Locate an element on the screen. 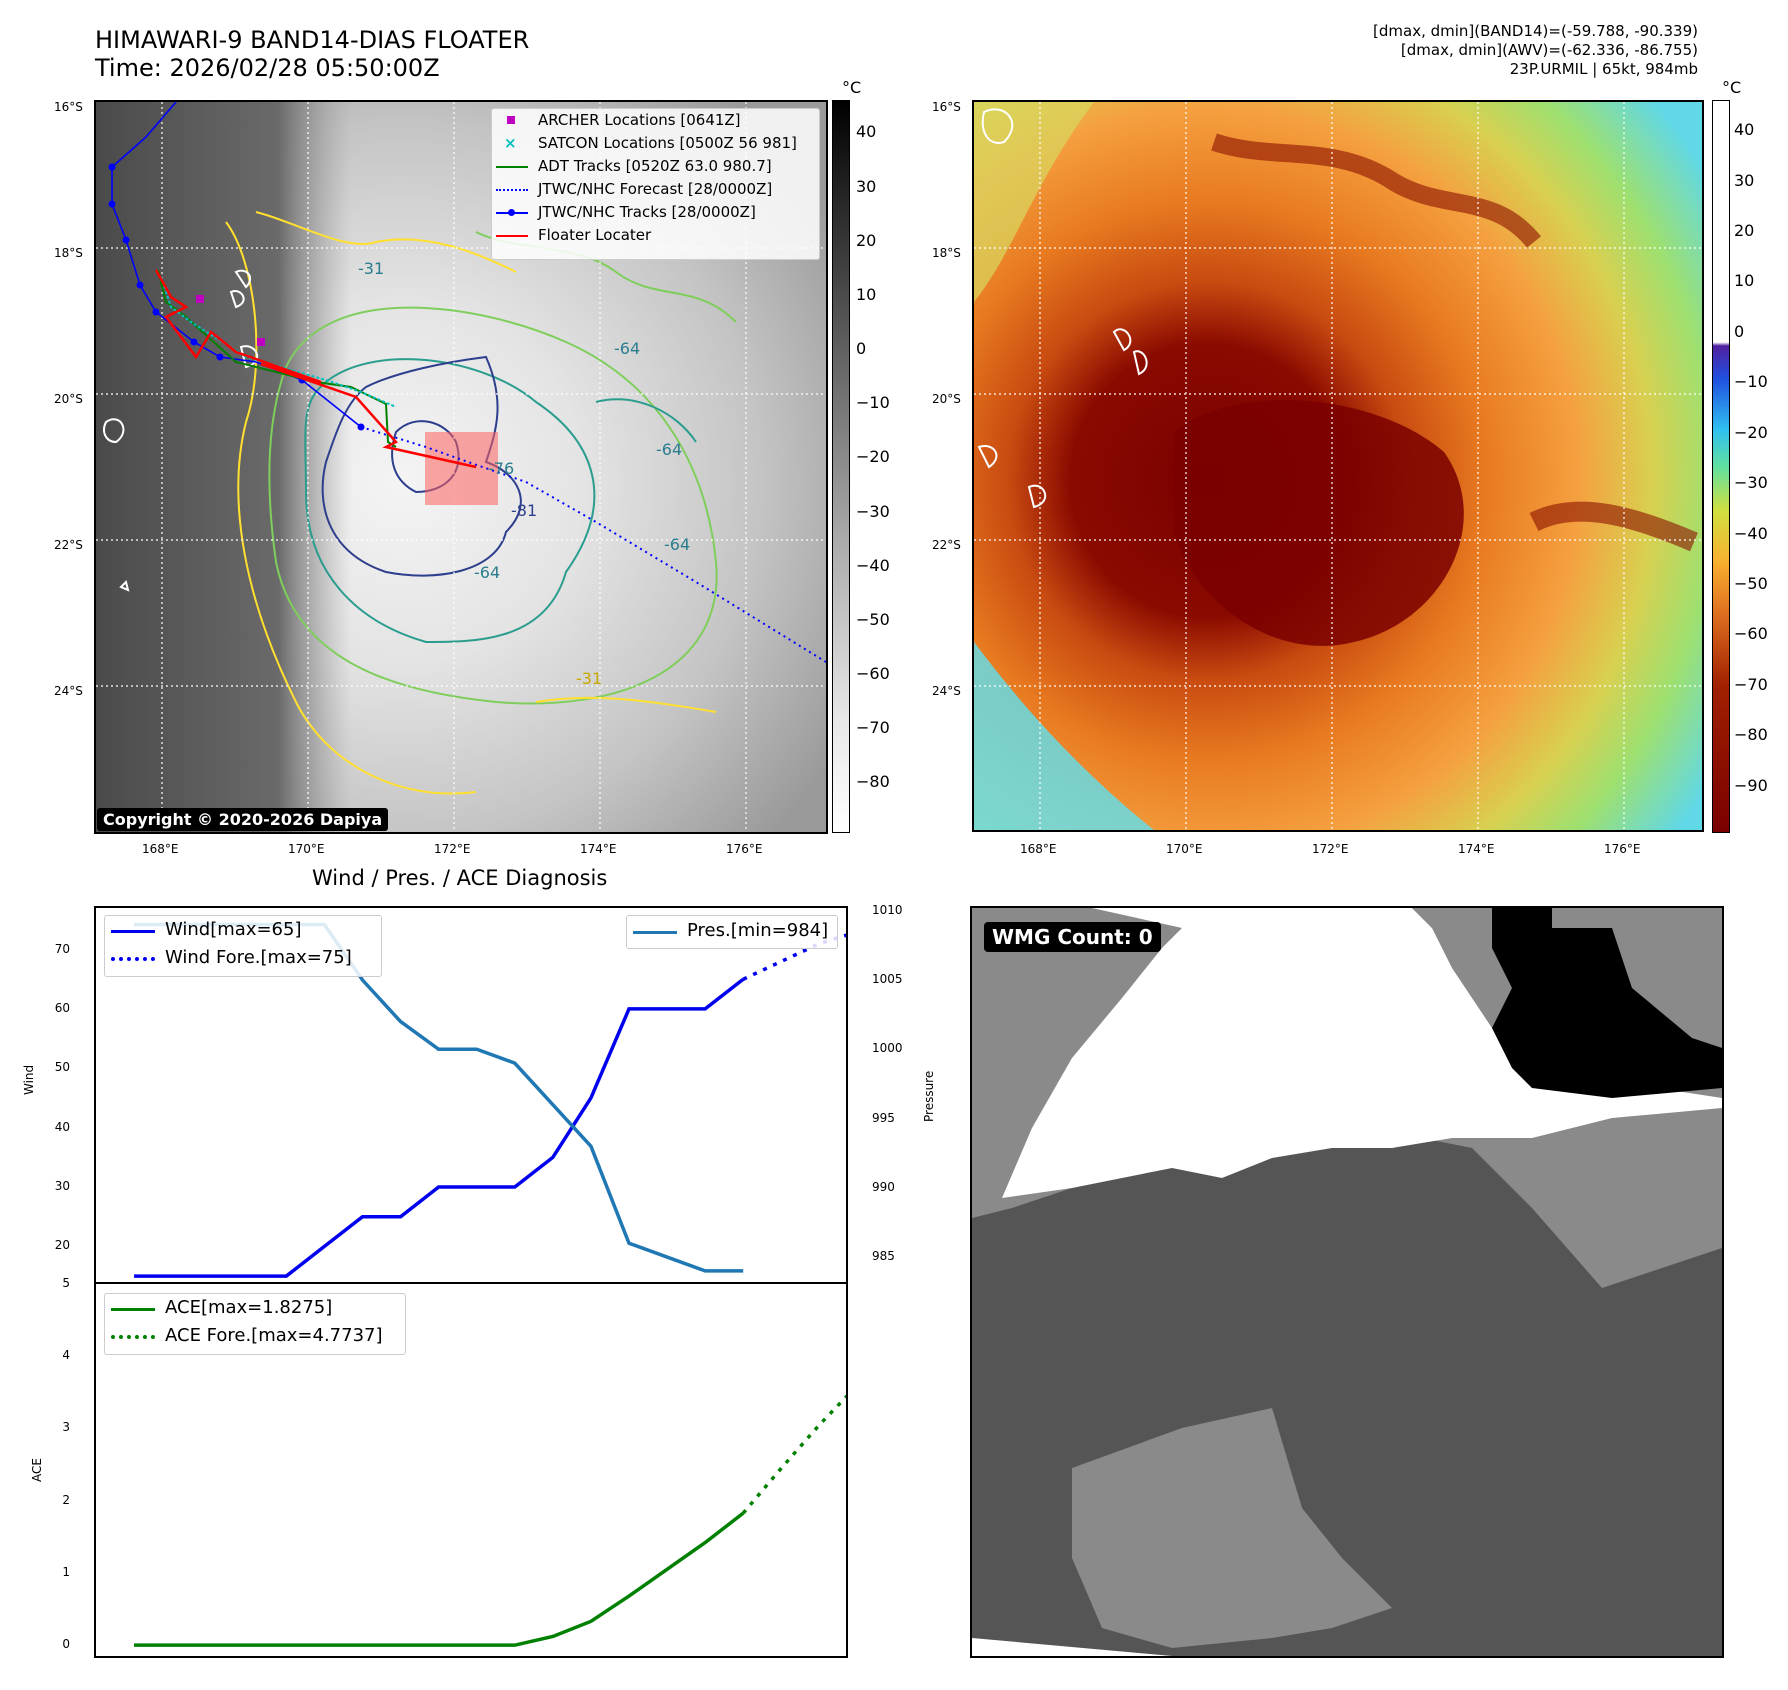 This screenshot has width=1788, height=1690. ace-chart: ACE[max=1.8275] ACE Fore.[max=4.7737] is located at coordinates (471, 1470).